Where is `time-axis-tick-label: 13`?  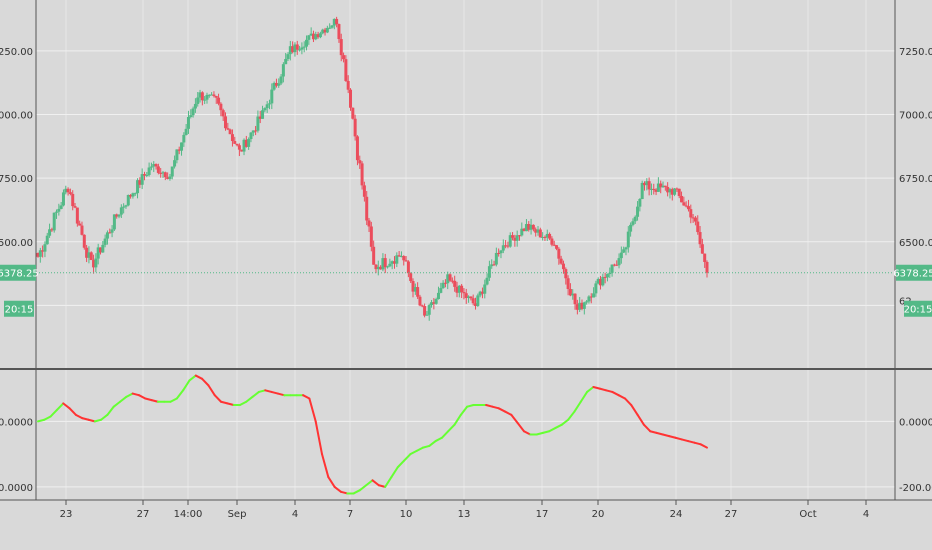 time-axis-tick-label: 13 is located at coordinates (464, 514).